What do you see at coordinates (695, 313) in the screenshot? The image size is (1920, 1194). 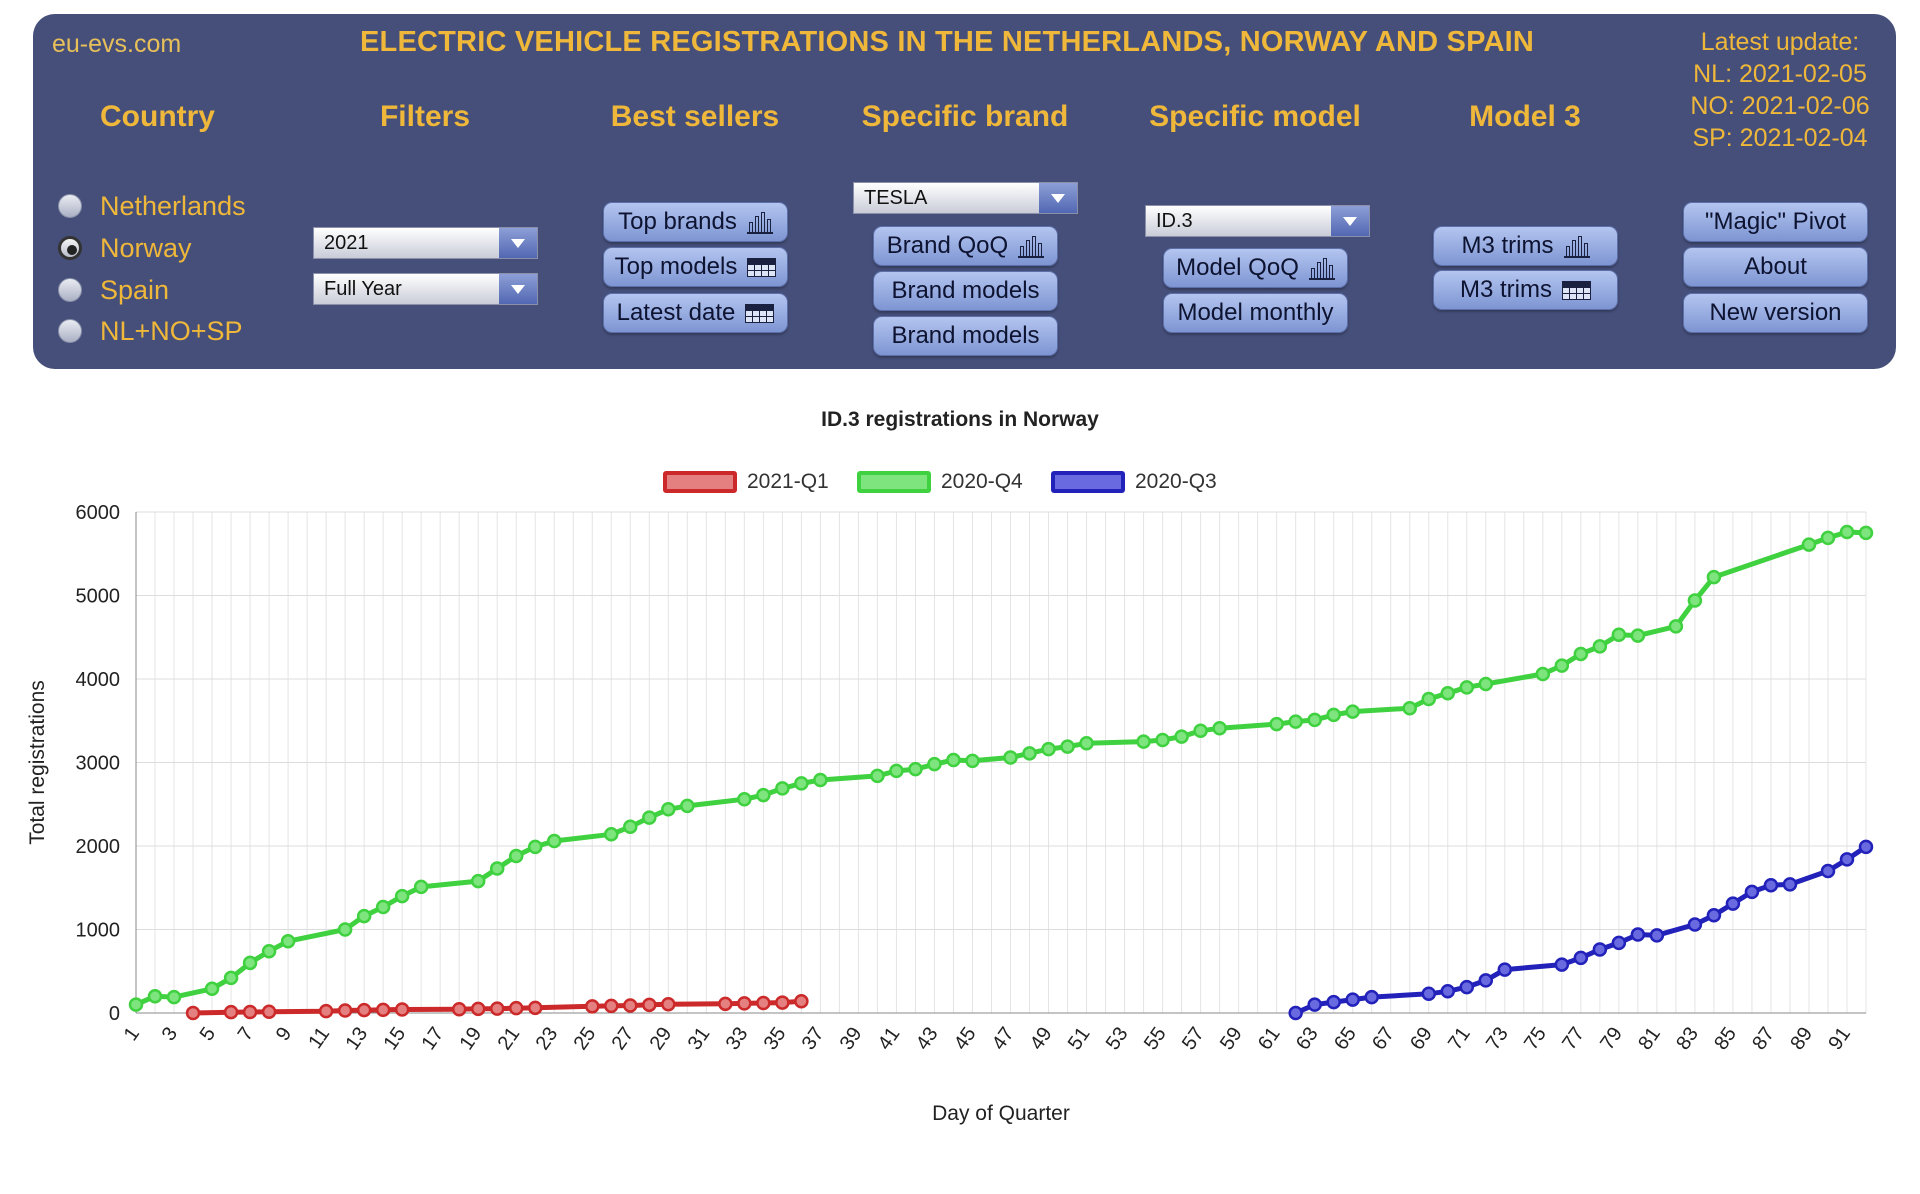 I see `latest-date-button: Latest date` at bounding box center [695, 313].